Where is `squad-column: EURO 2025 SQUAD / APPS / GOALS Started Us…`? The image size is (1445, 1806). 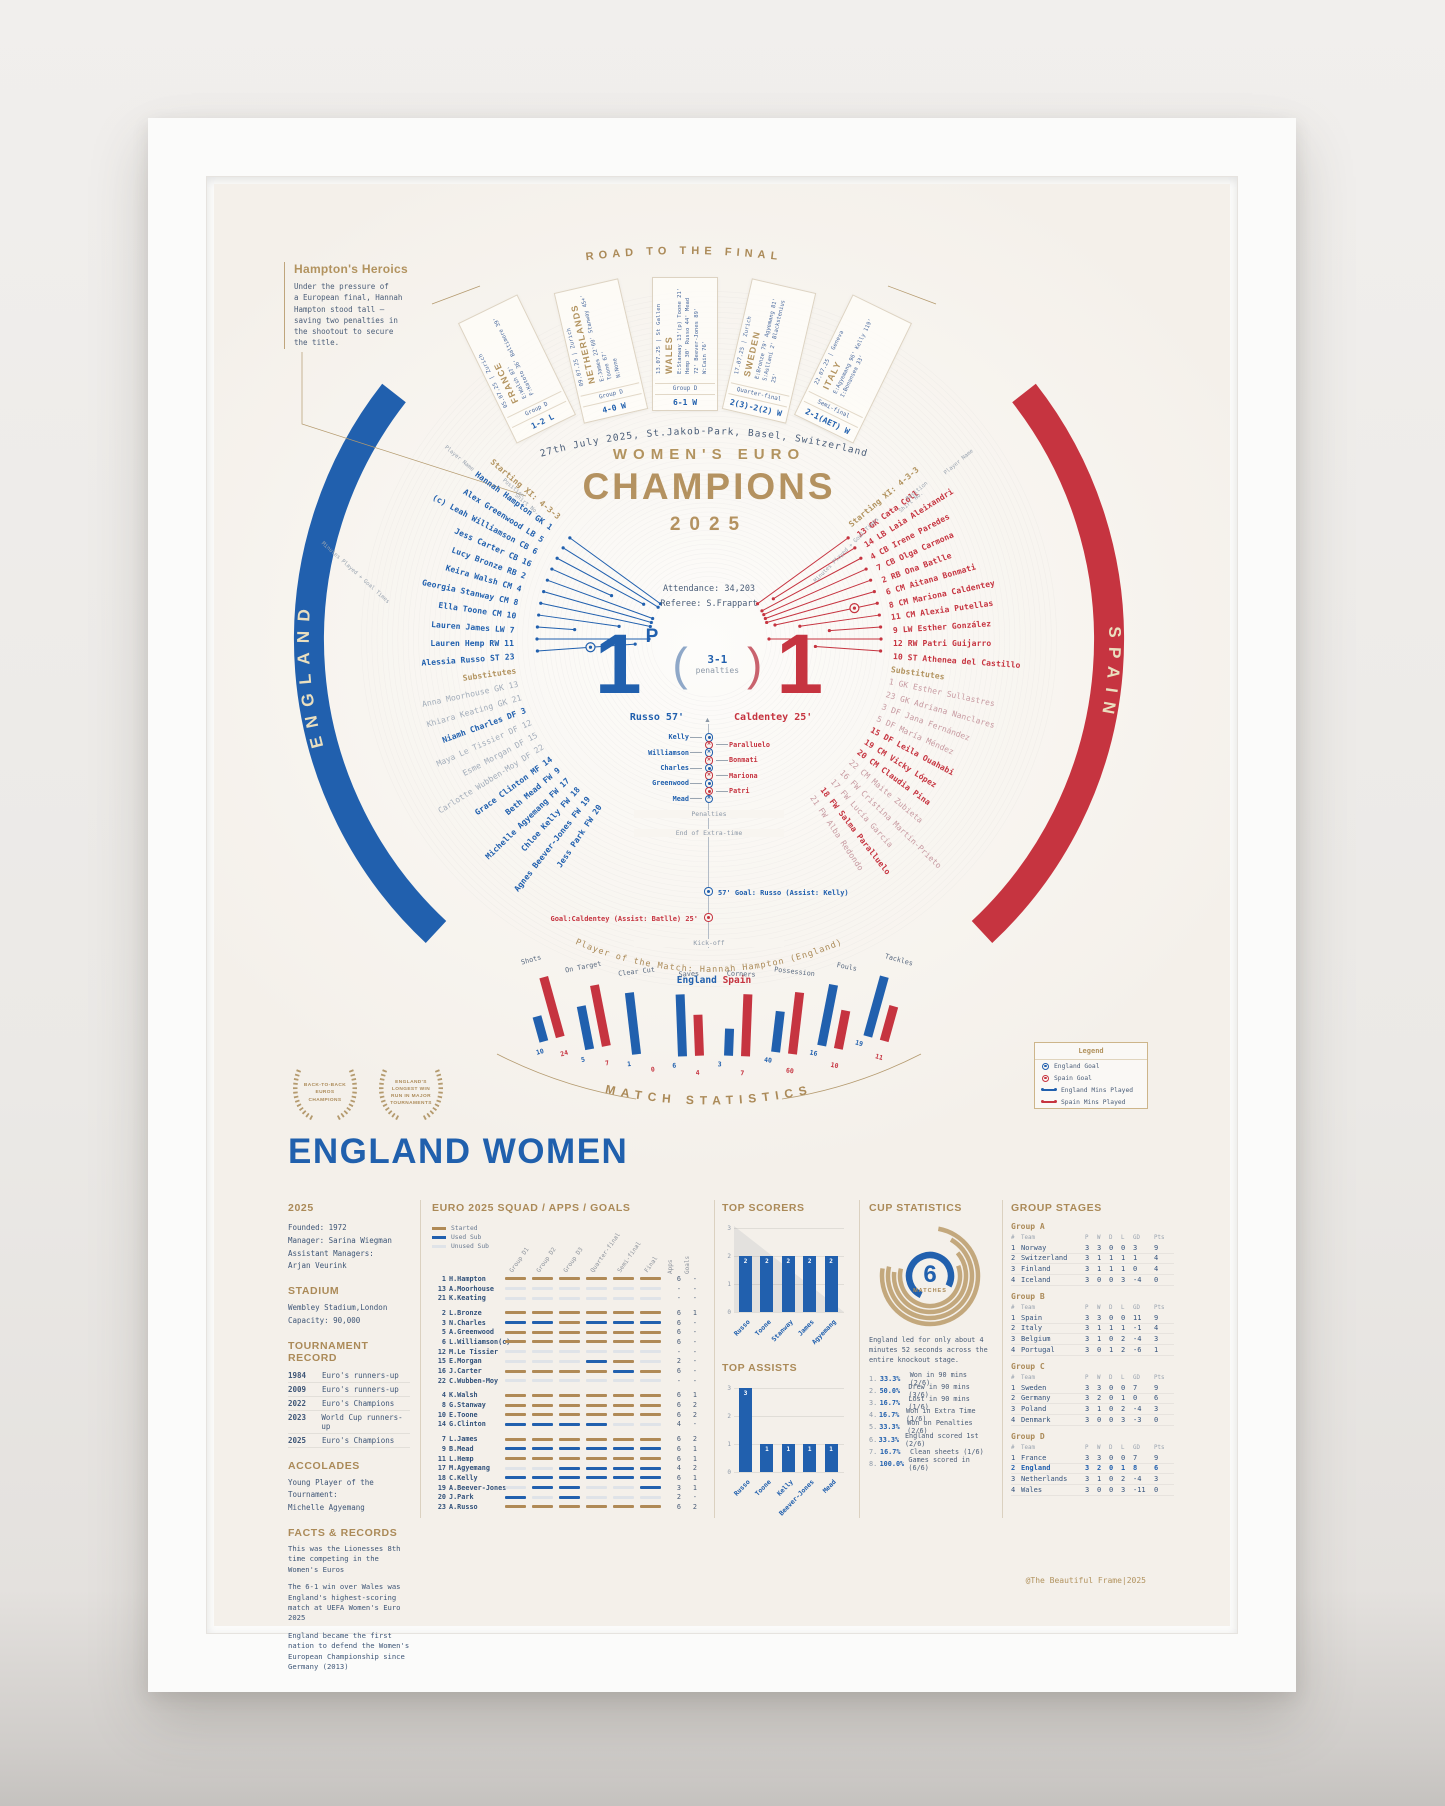
squad-column: EURO 2025 SQUAD / APPS / GOALS Started Us… is located at coordinates (568, 1357).